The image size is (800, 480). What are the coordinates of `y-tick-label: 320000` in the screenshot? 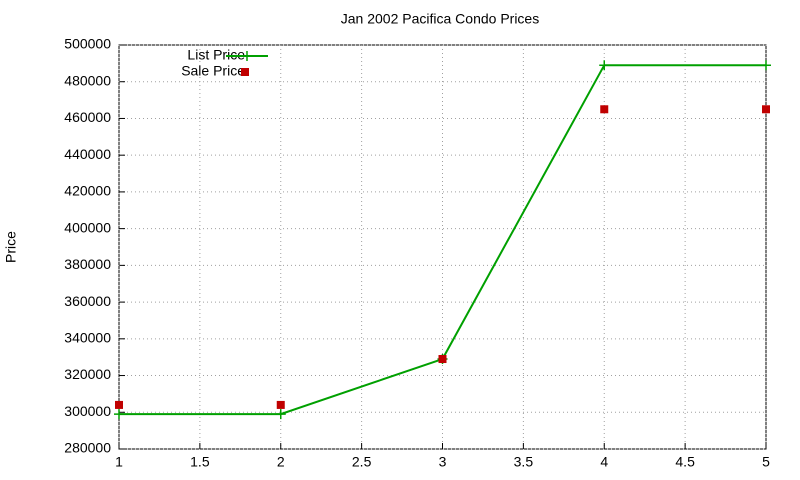 It's located at (87, 374).